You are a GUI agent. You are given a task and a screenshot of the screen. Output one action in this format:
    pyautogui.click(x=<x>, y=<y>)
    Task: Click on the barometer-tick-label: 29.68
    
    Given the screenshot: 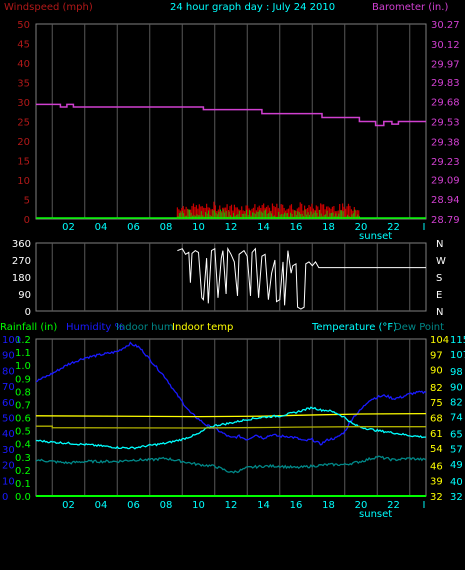 What is the action you would take?
    pyautogui.click(x=445, y=103)
    